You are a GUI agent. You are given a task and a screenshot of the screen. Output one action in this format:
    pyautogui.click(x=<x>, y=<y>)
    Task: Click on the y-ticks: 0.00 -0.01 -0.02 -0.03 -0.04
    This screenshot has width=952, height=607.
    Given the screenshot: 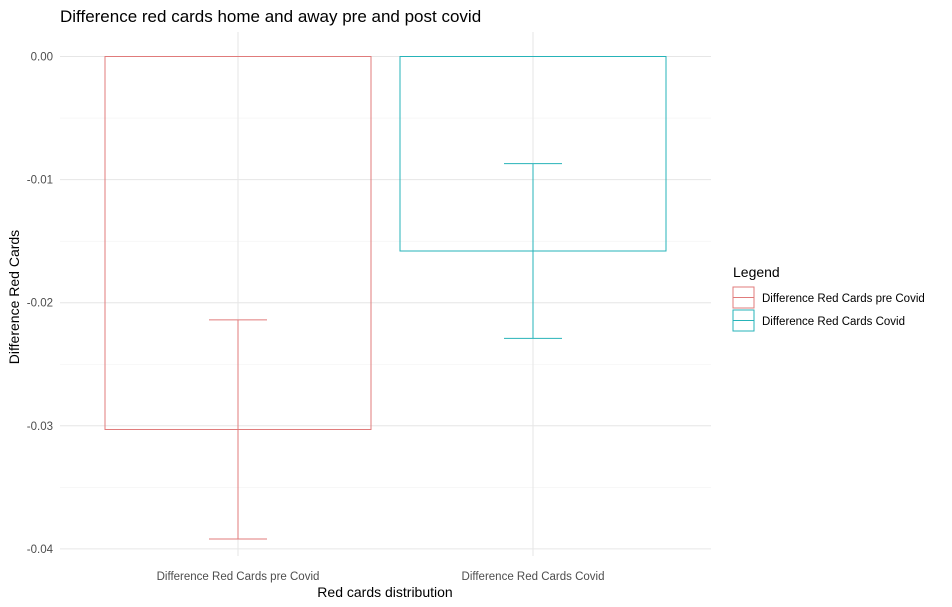 What is the action you would take?
    pyautogui.click(x=40, y=304)
    